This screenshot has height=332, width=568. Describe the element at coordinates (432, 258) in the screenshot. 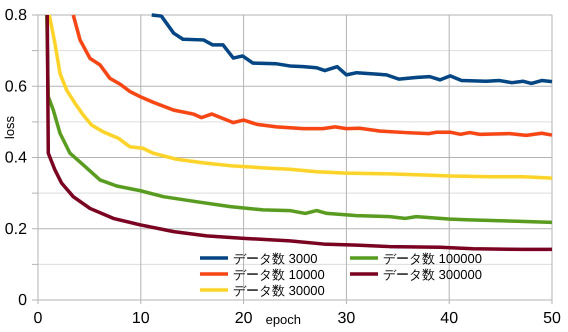

I see `legend-label: データ数 100000` at that location.